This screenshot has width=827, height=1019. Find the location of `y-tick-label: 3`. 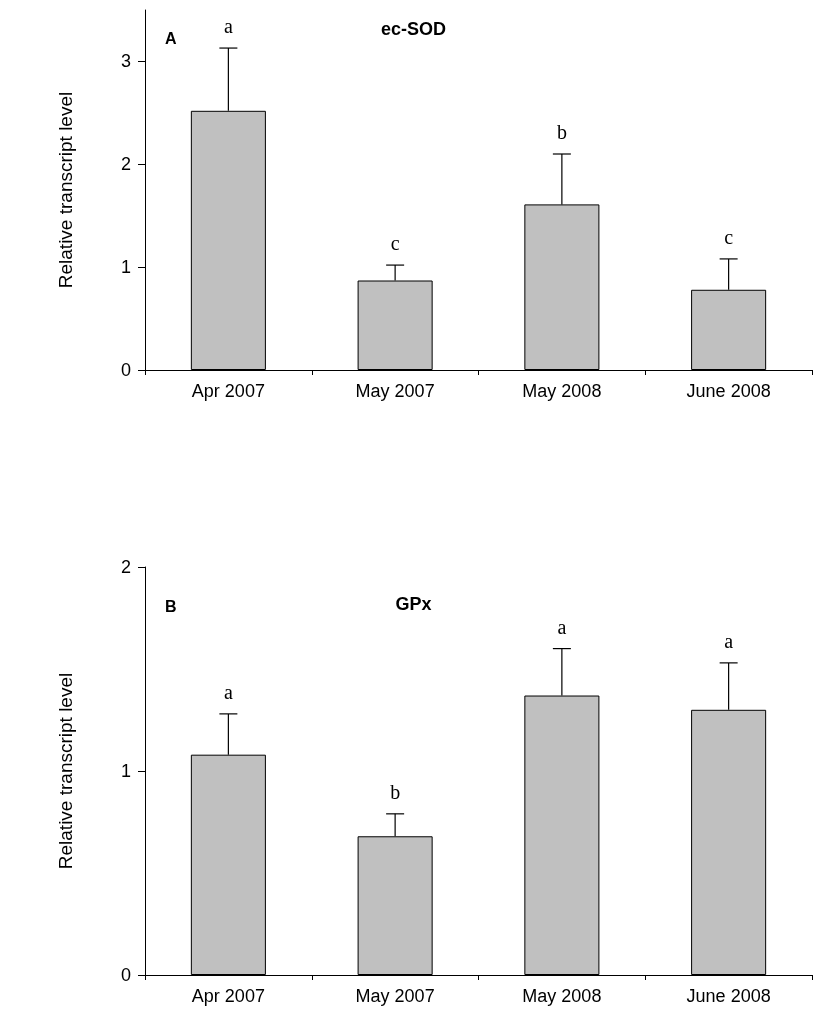

y-tick-label: 3 is located at coordinates (125, 61).